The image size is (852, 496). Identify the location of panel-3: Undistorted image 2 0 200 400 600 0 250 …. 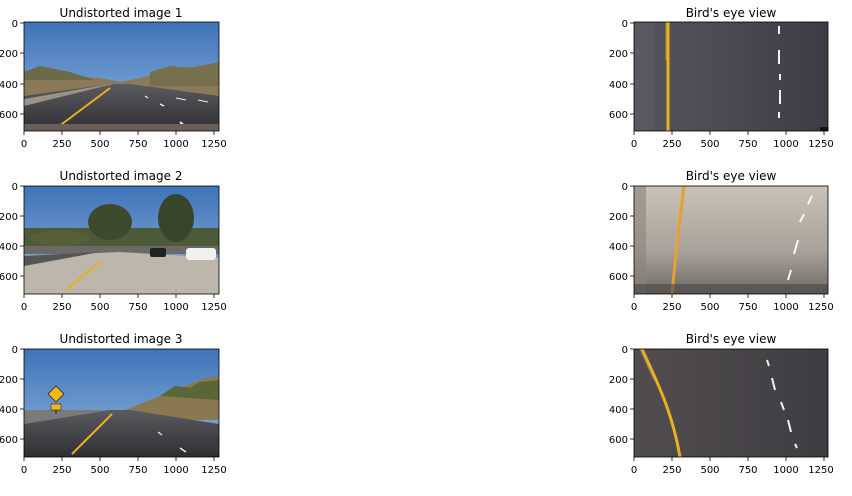
(113, 241).